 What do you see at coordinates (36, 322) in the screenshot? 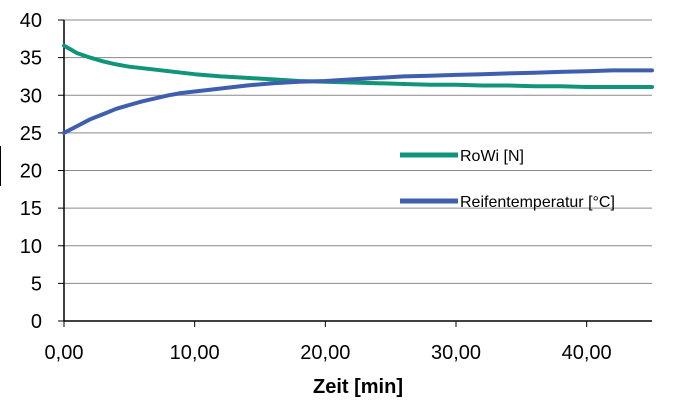
I see `y-tick-label-0: 0` at bounding box center [36, 322].